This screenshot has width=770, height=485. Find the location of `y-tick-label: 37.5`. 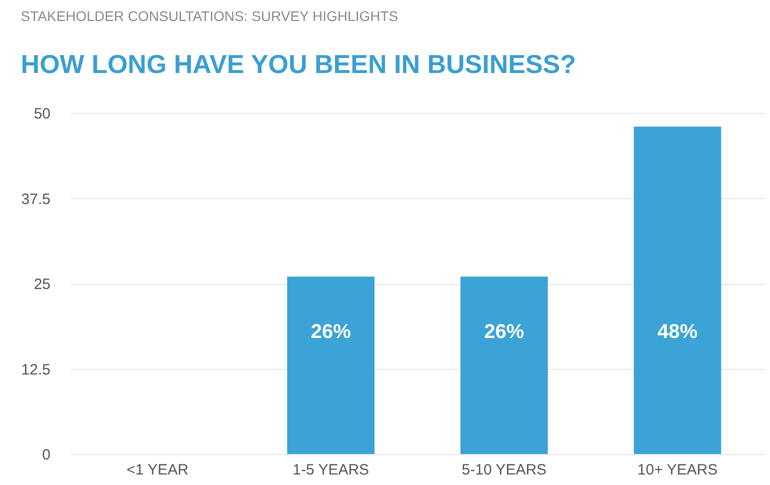

y-tick-label: 37.5 is located at coordinates (35, 199).